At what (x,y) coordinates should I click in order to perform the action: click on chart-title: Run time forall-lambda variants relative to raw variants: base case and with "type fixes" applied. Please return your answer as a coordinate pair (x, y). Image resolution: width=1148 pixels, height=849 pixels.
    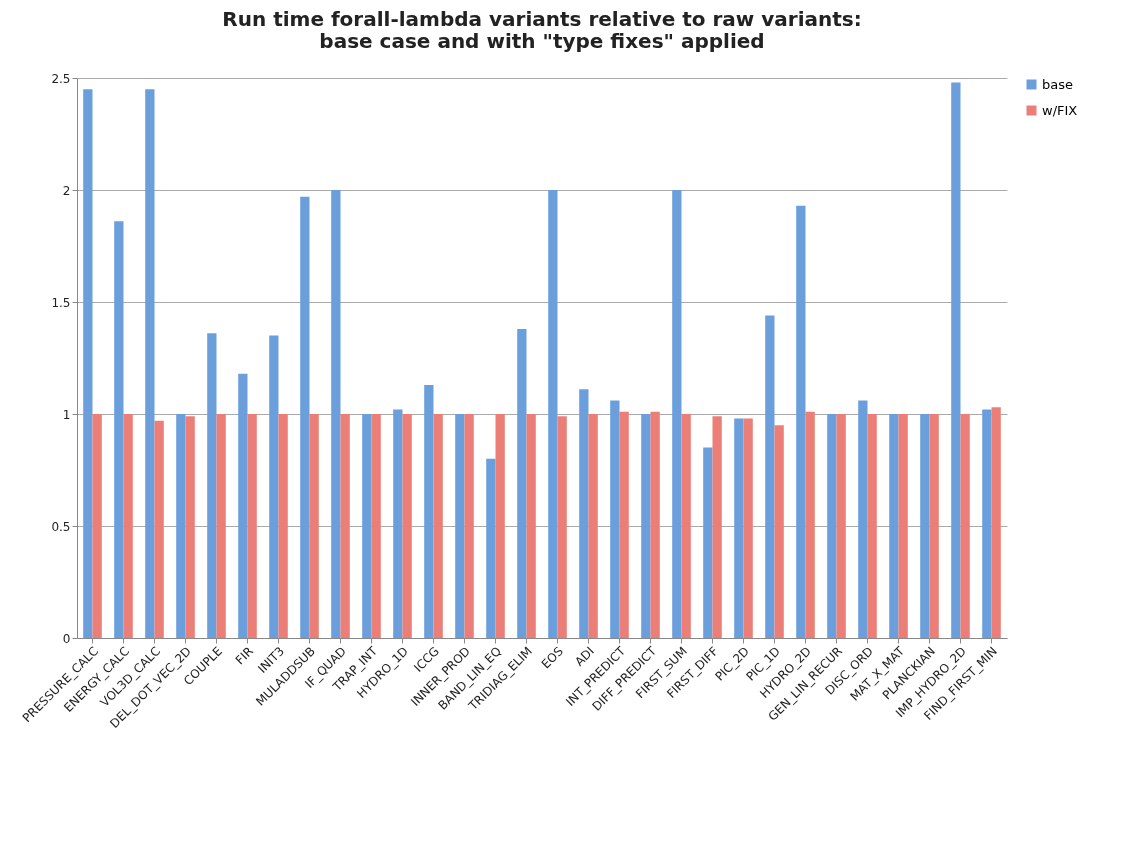
    Looking at the image, I should click on (542, 30).